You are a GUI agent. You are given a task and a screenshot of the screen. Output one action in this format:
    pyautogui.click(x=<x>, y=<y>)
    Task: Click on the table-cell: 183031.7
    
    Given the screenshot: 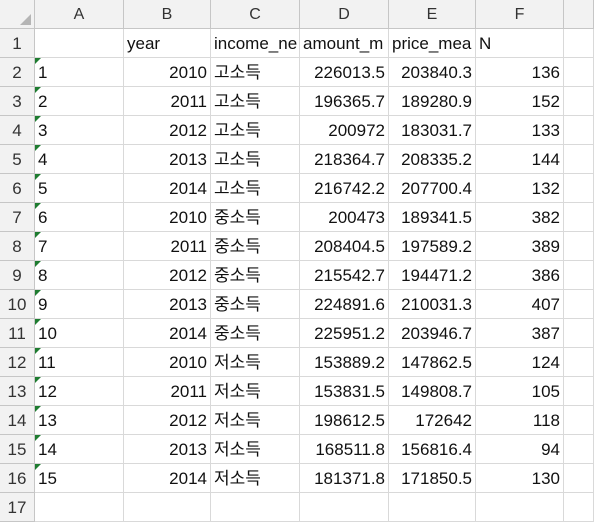 What is the action you would take?
    pyautogui.click(x=432, y=130)
    